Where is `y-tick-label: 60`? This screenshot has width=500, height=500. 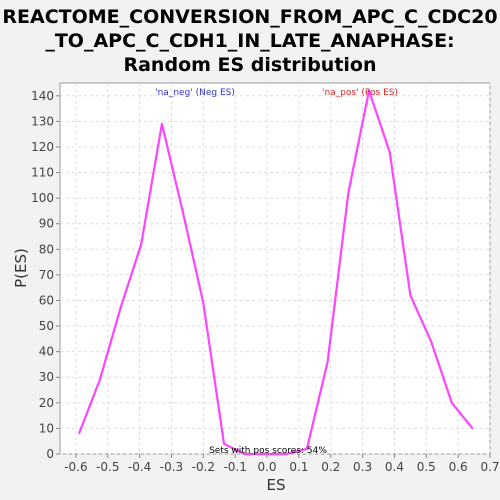 y-tick-label: 60 is located at coordinates (46, 300).